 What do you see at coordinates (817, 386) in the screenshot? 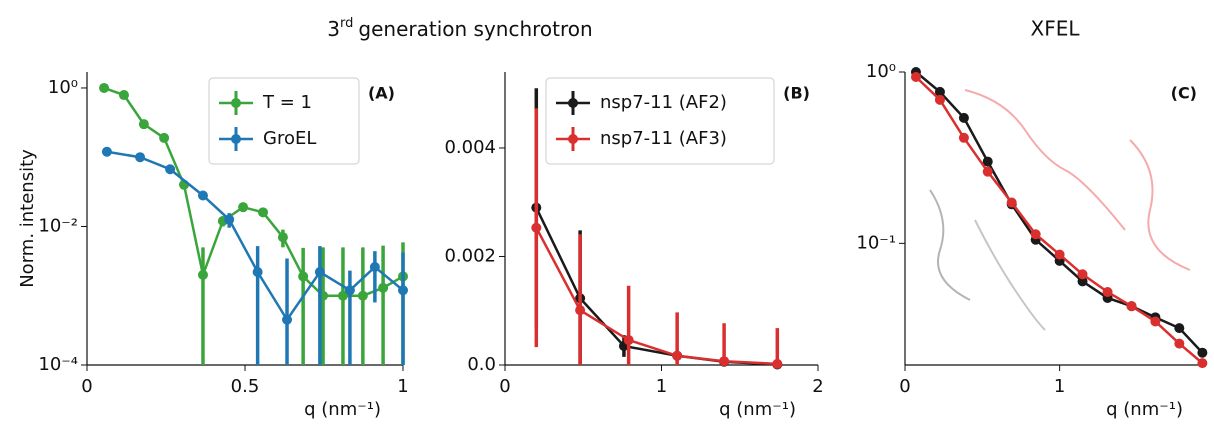
I see `x-tick-label: 2` at bounding box center [817, 386].